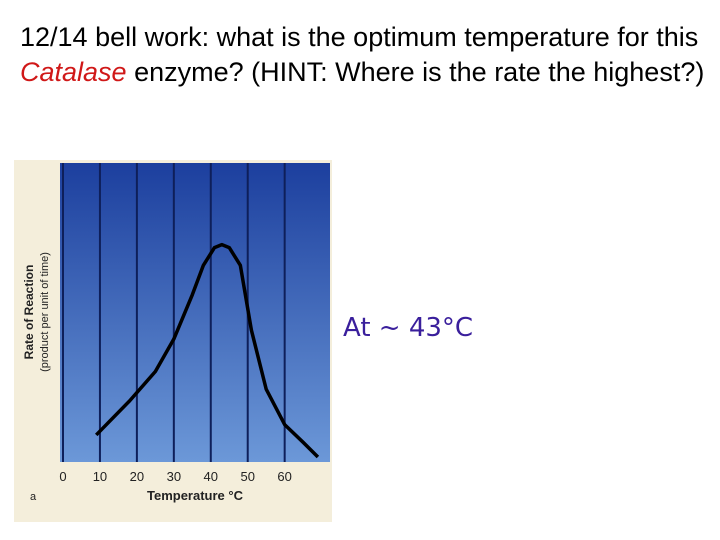 The height and width of the screenshot is (540, 720). What do you see at coordinates (62, 476) in the screenshot?
I see `x-tick-label: 0` at bounding box center [62, 476].